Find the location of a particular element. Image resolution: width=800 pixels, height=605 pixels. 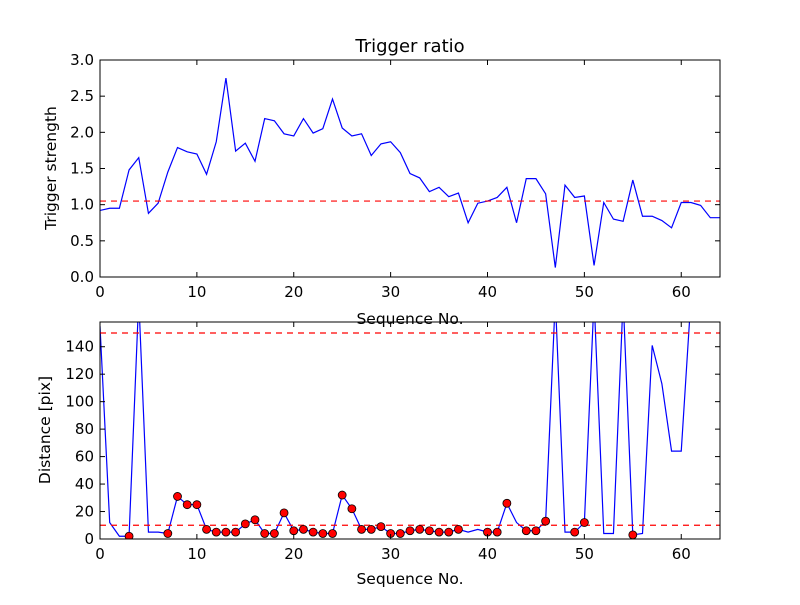

y-tick-label: 40 is located at coordinates (84, 484).